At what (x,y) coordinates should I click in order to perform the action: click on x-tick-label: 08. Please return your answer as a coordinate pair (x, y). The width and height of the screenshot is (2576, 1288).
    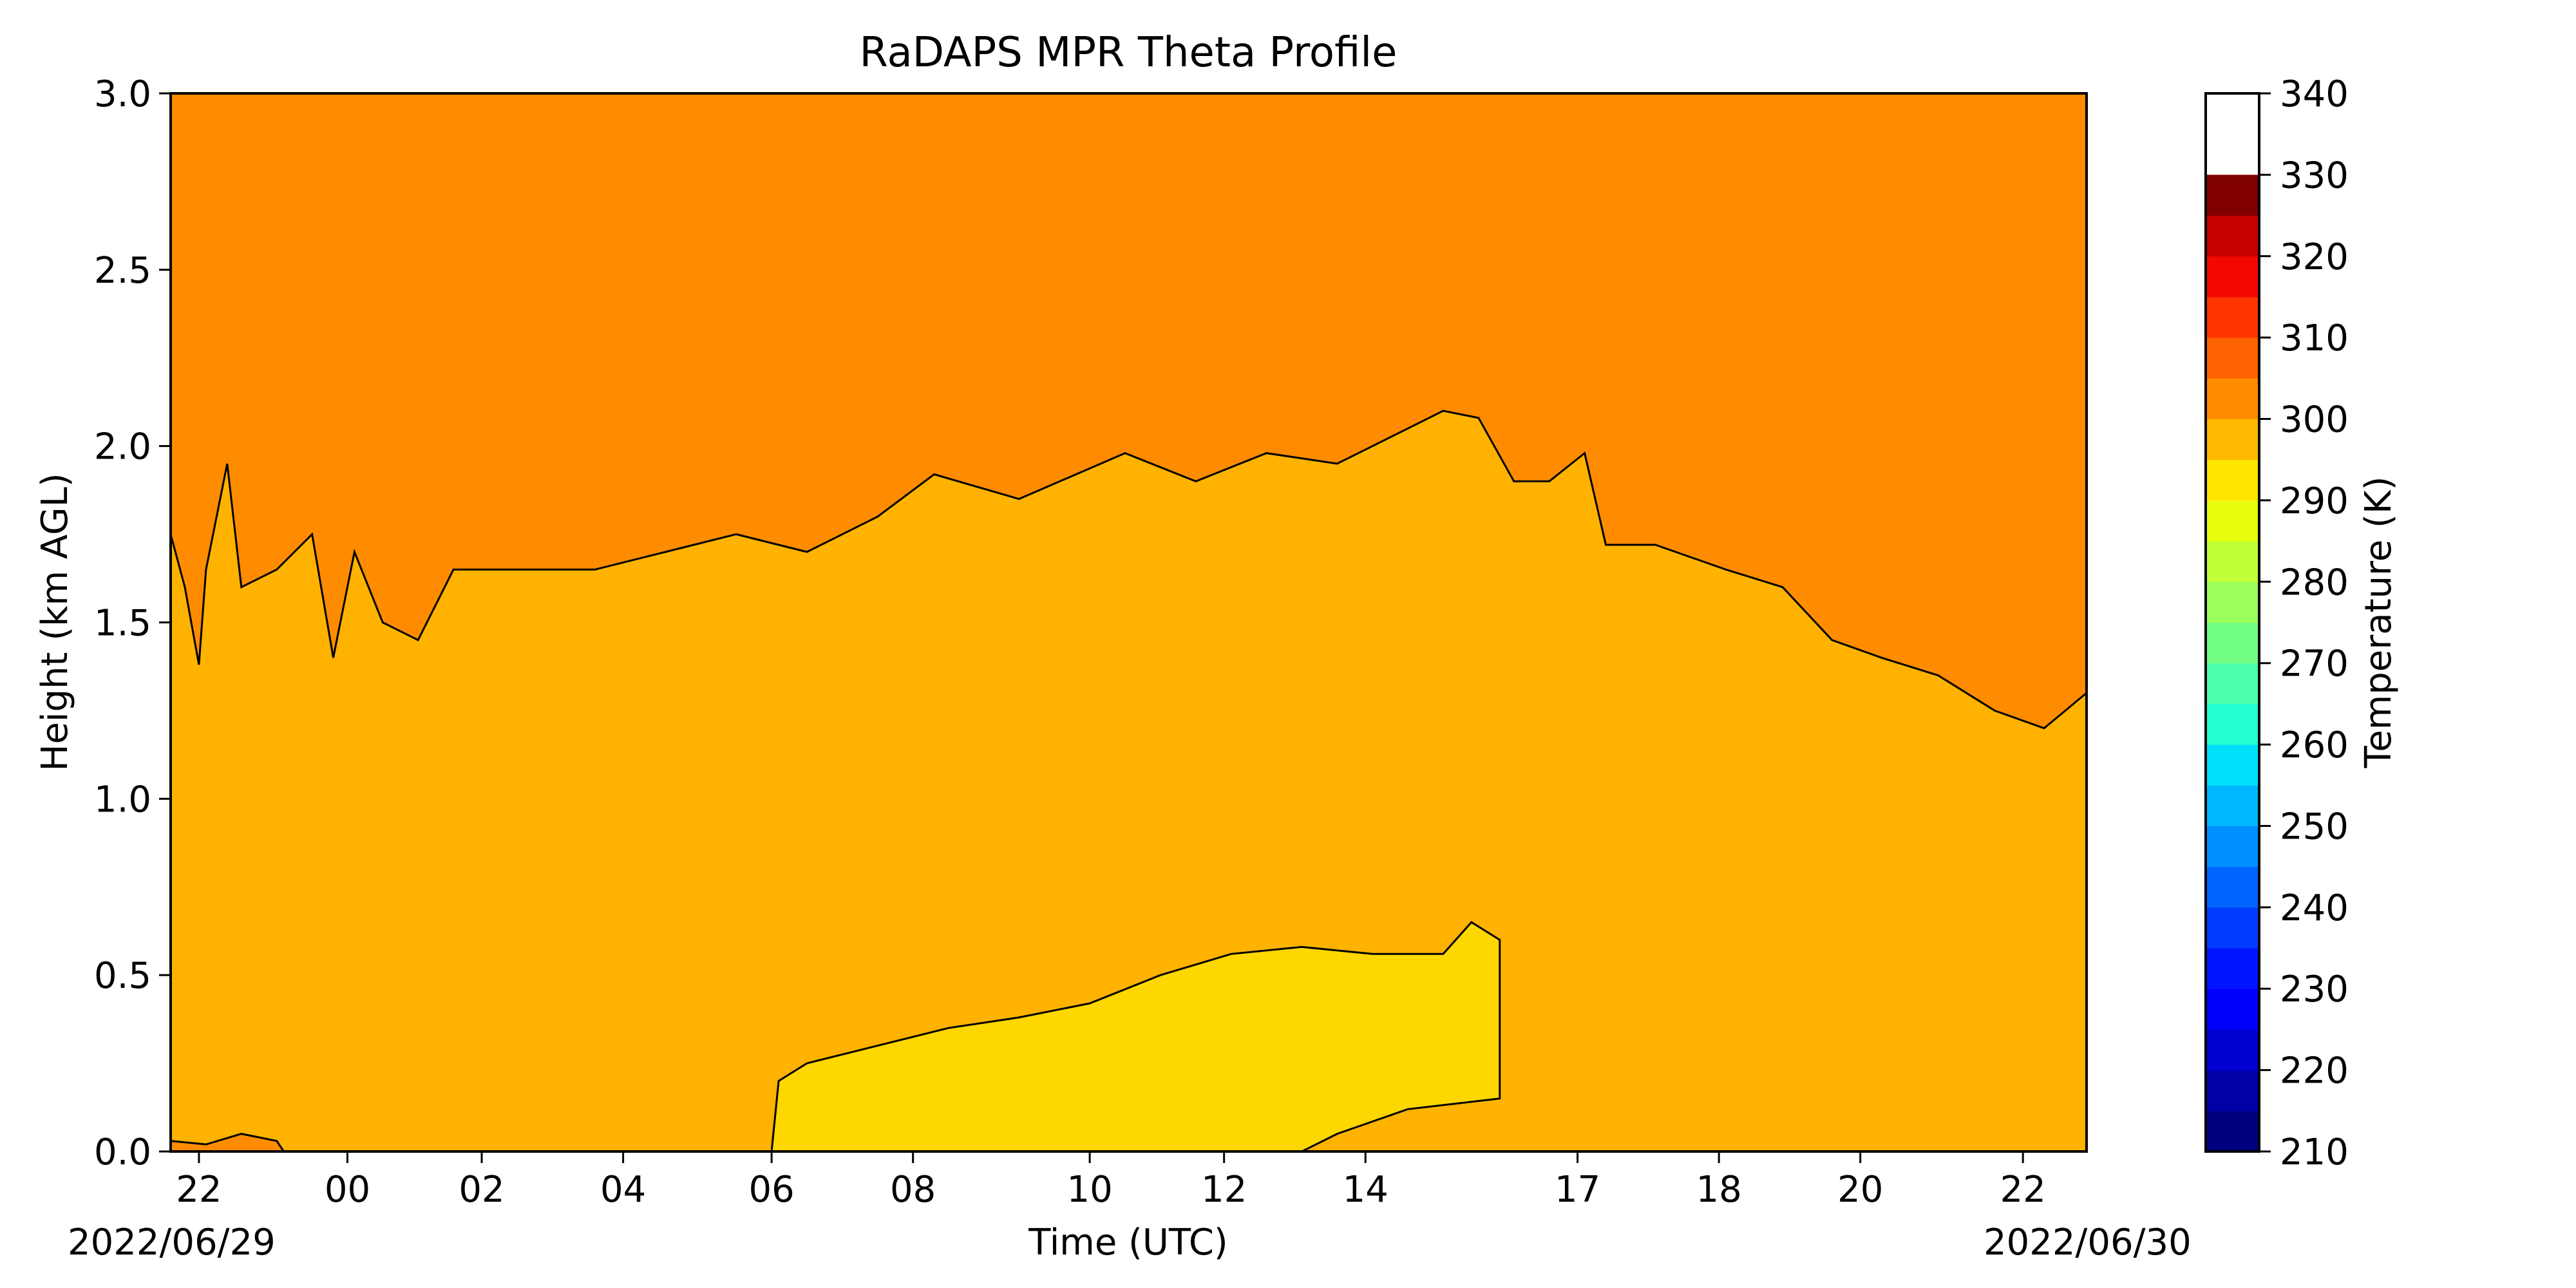
    Looking at the image, I should click on (913, 1190).